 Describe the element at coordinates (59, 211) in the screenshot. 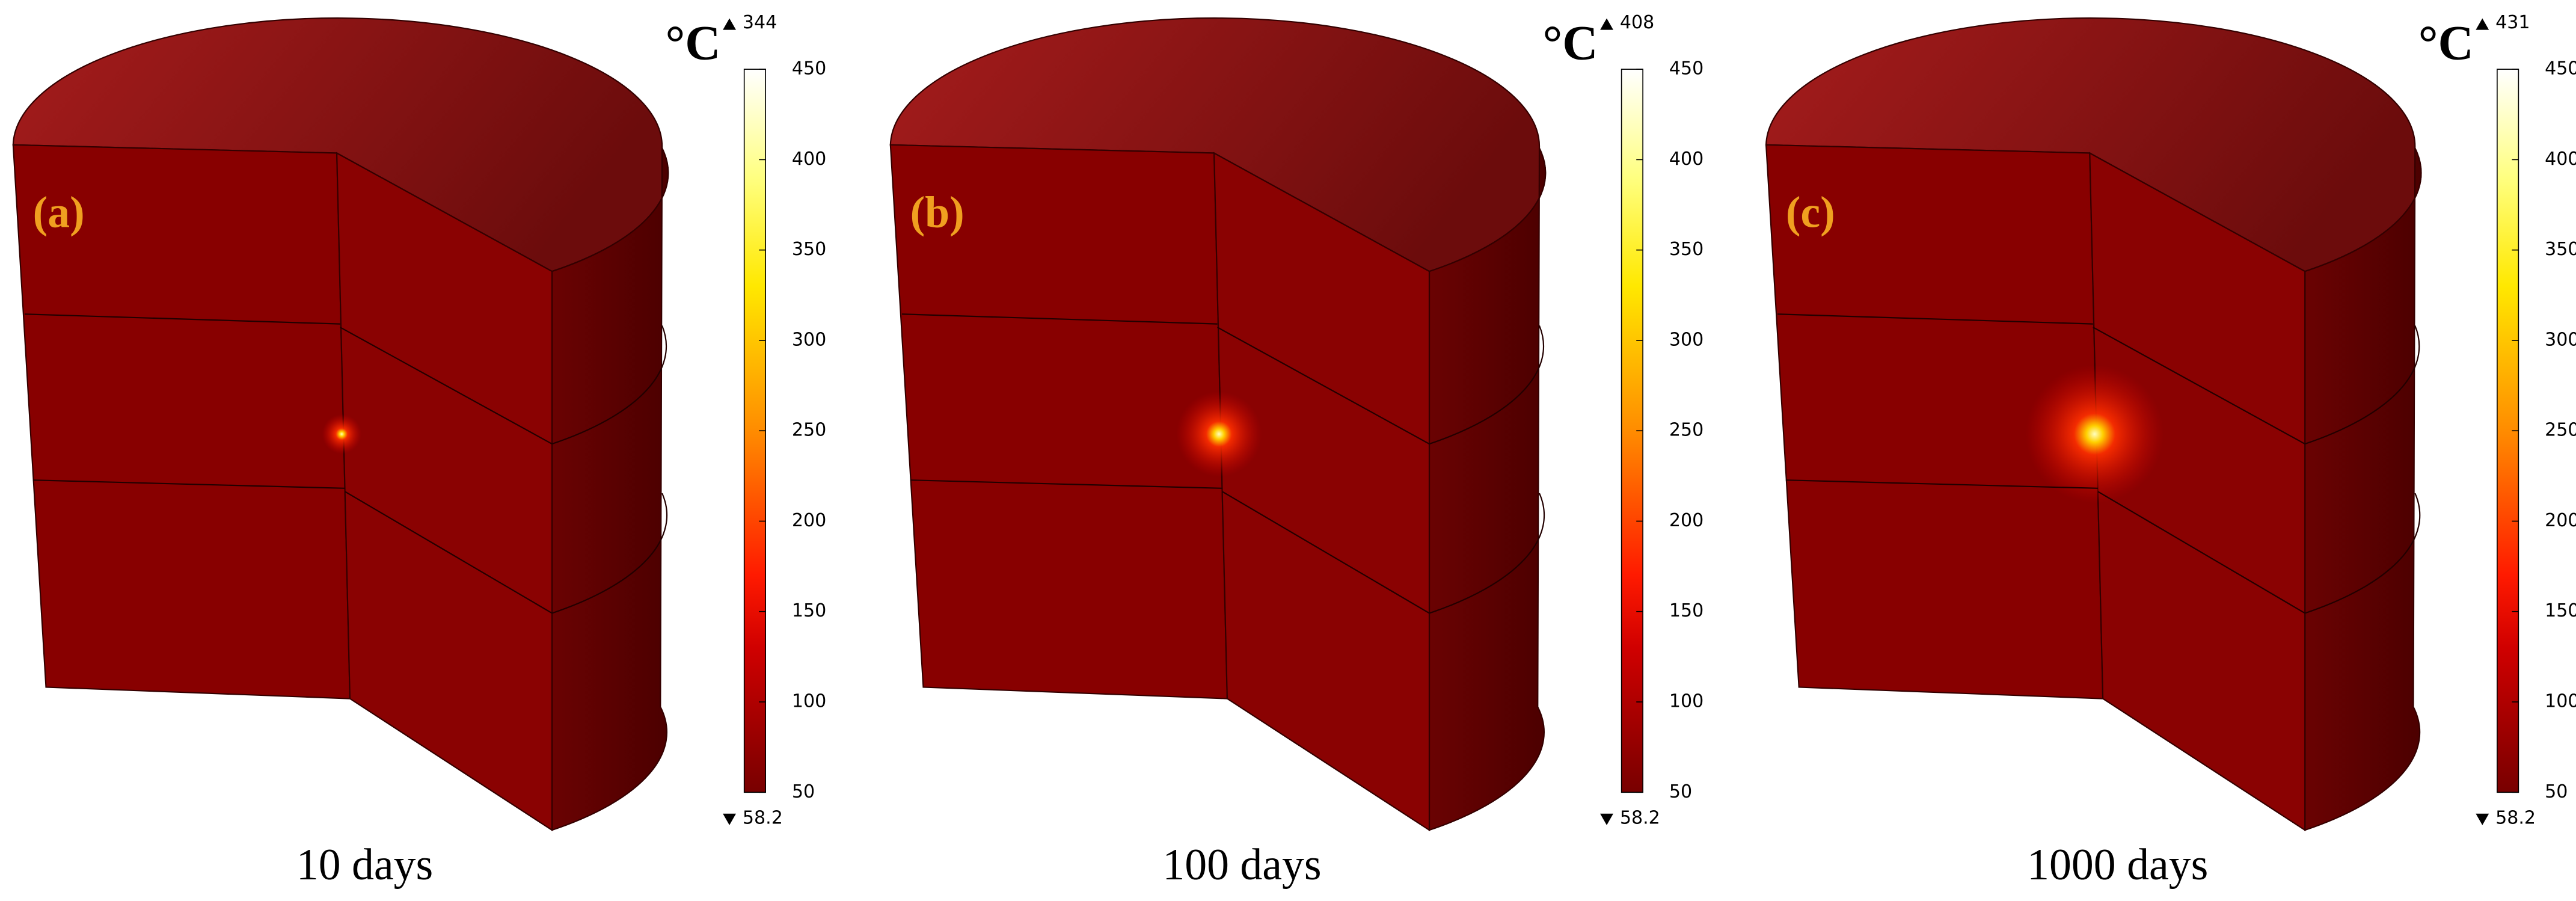

I see `panel-label: (a)` at that location.